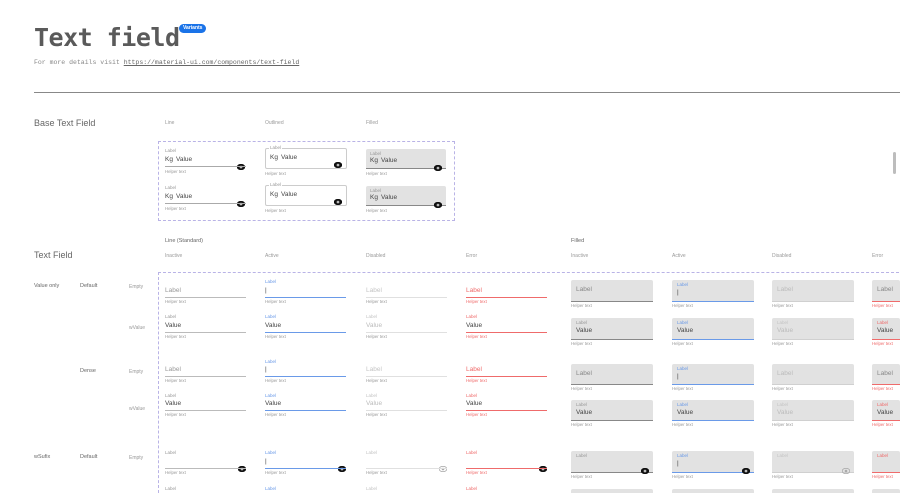  I want to click on group-title-filled: Filled, so click(578, 241).